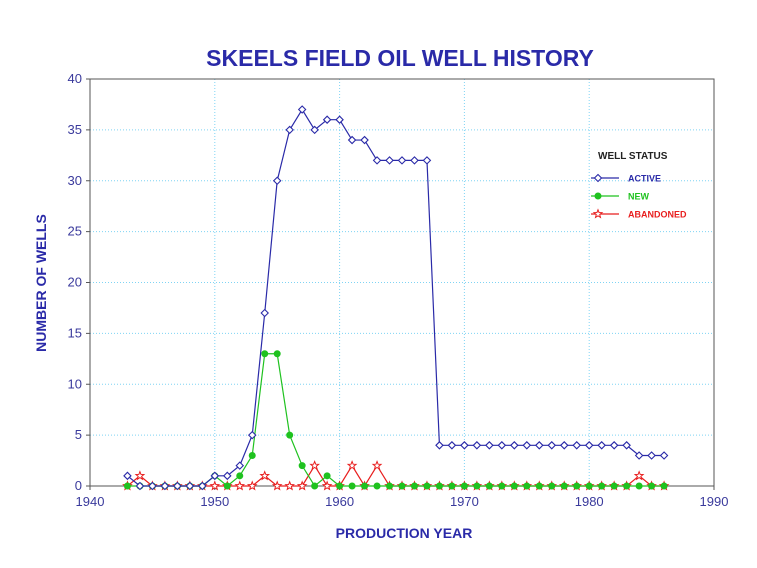  I want to click on x-axis-label: PRODUCTION YEAR, so click(404, 533).